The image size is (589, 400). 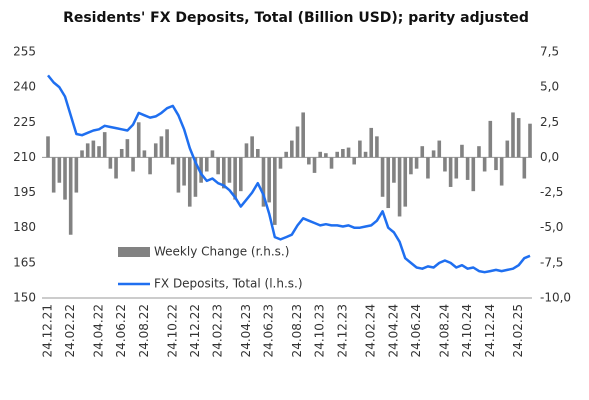 What do you see at coordinates (24, 227) in the screenshot?
I see `y-tick-label: 180` at bounding box center [24, 227].